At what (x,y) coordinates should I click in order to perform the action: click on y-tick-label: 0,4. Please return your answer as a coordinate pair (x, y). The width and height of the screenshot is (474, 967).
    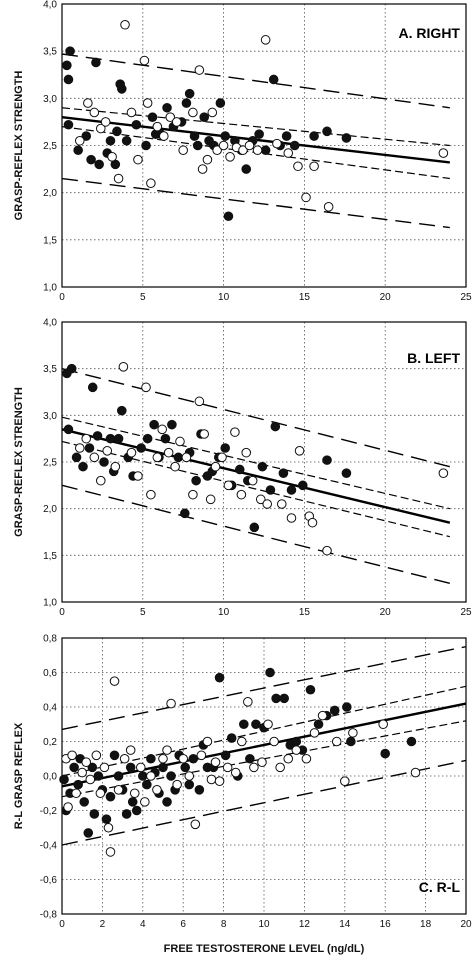
    Looking at the image, I should click on (50, 708).